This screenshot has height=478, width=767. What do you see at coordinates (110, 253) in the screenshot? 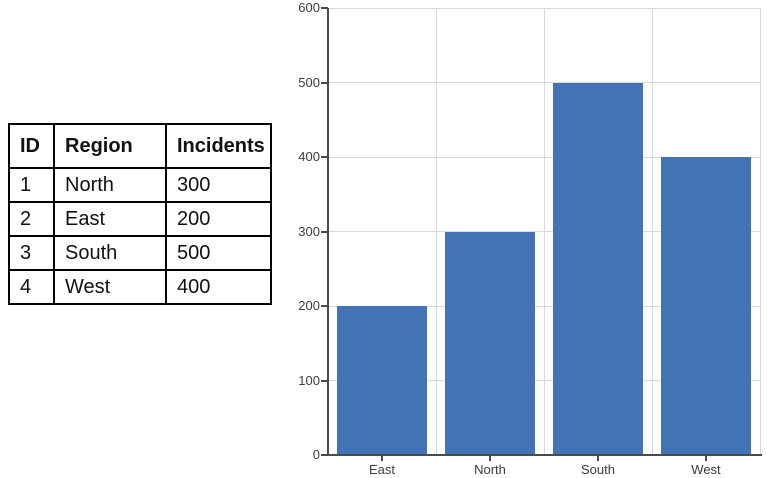
I see `table-cell: South` at bounding box center [110, 253].